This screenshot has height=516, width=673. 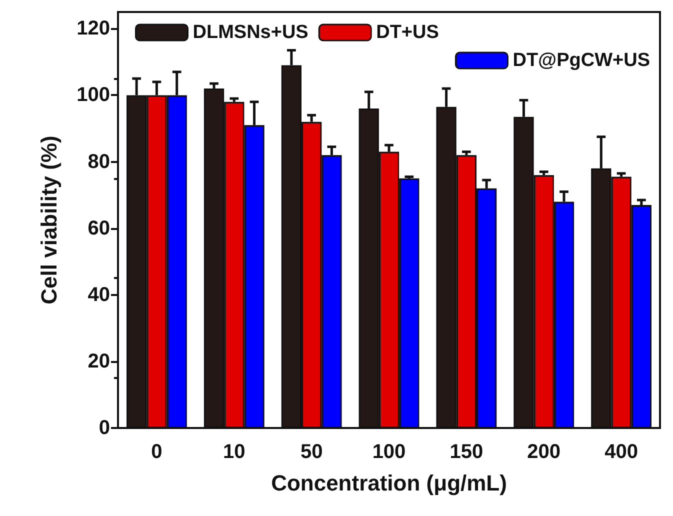 I want to click on x-tick-label: 50, so click(x=311, y=452).